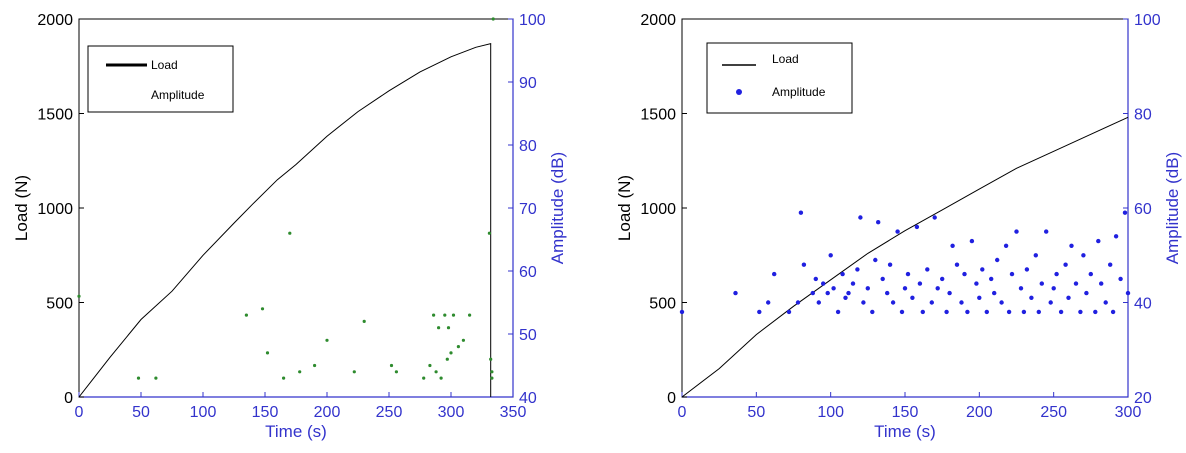 The height and width of the screenshot is (453, 1186). What do you see at coordinates (905, 412) in the screenshot?
I see `x-tick-label: 150` at bounding box center [905, 412].